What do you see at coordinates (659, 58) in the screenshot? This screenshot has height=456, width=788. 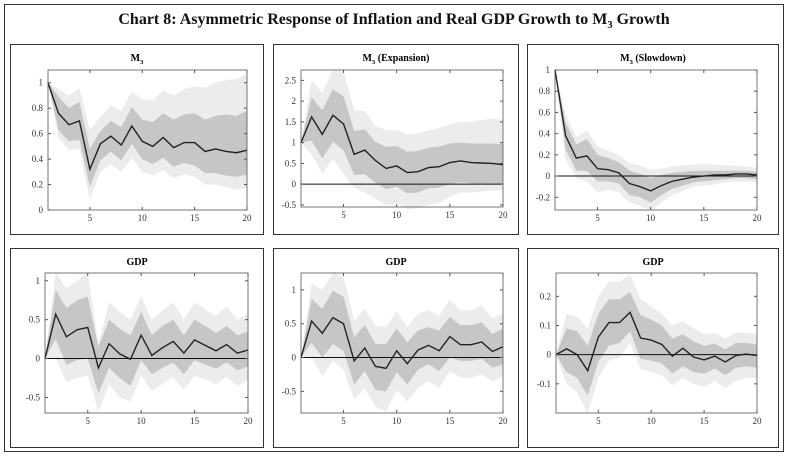 I see `panel-title-rest: (Slowdown)` at bounding box center [659, 58].